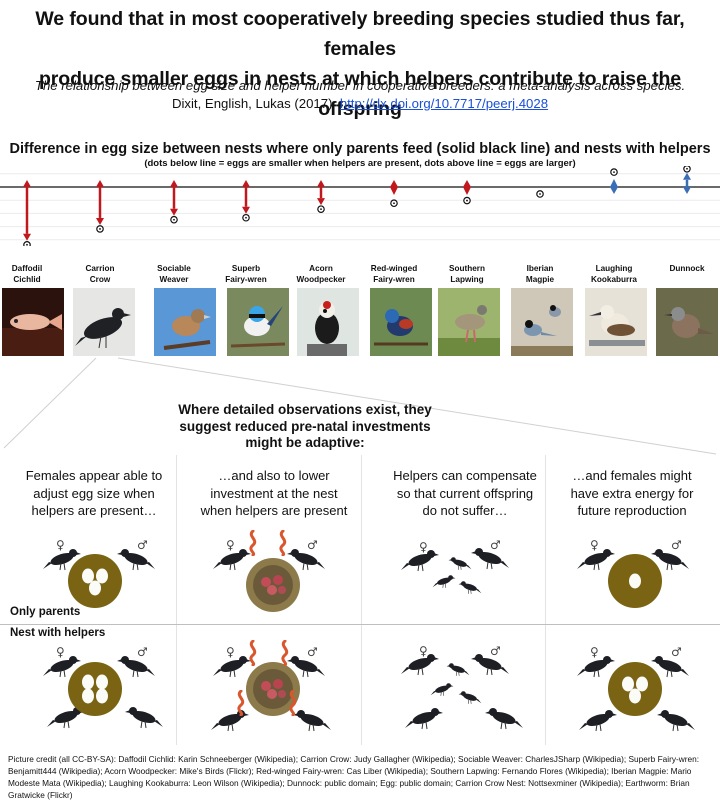 Image resolution: width=720 pixels, height=801 pixels. What do you see at coordinates (27, 279) in the screenshot?
I see `species-label-line-2: Cichlid` at bounding box center [27, 279].